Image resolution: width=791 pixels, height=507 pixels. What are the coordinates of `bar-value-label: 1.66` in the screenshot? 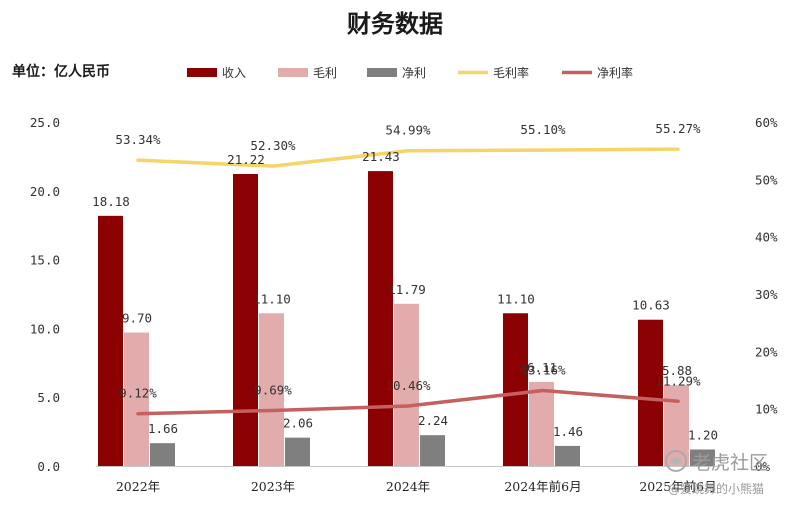 It's located at (163, 428).